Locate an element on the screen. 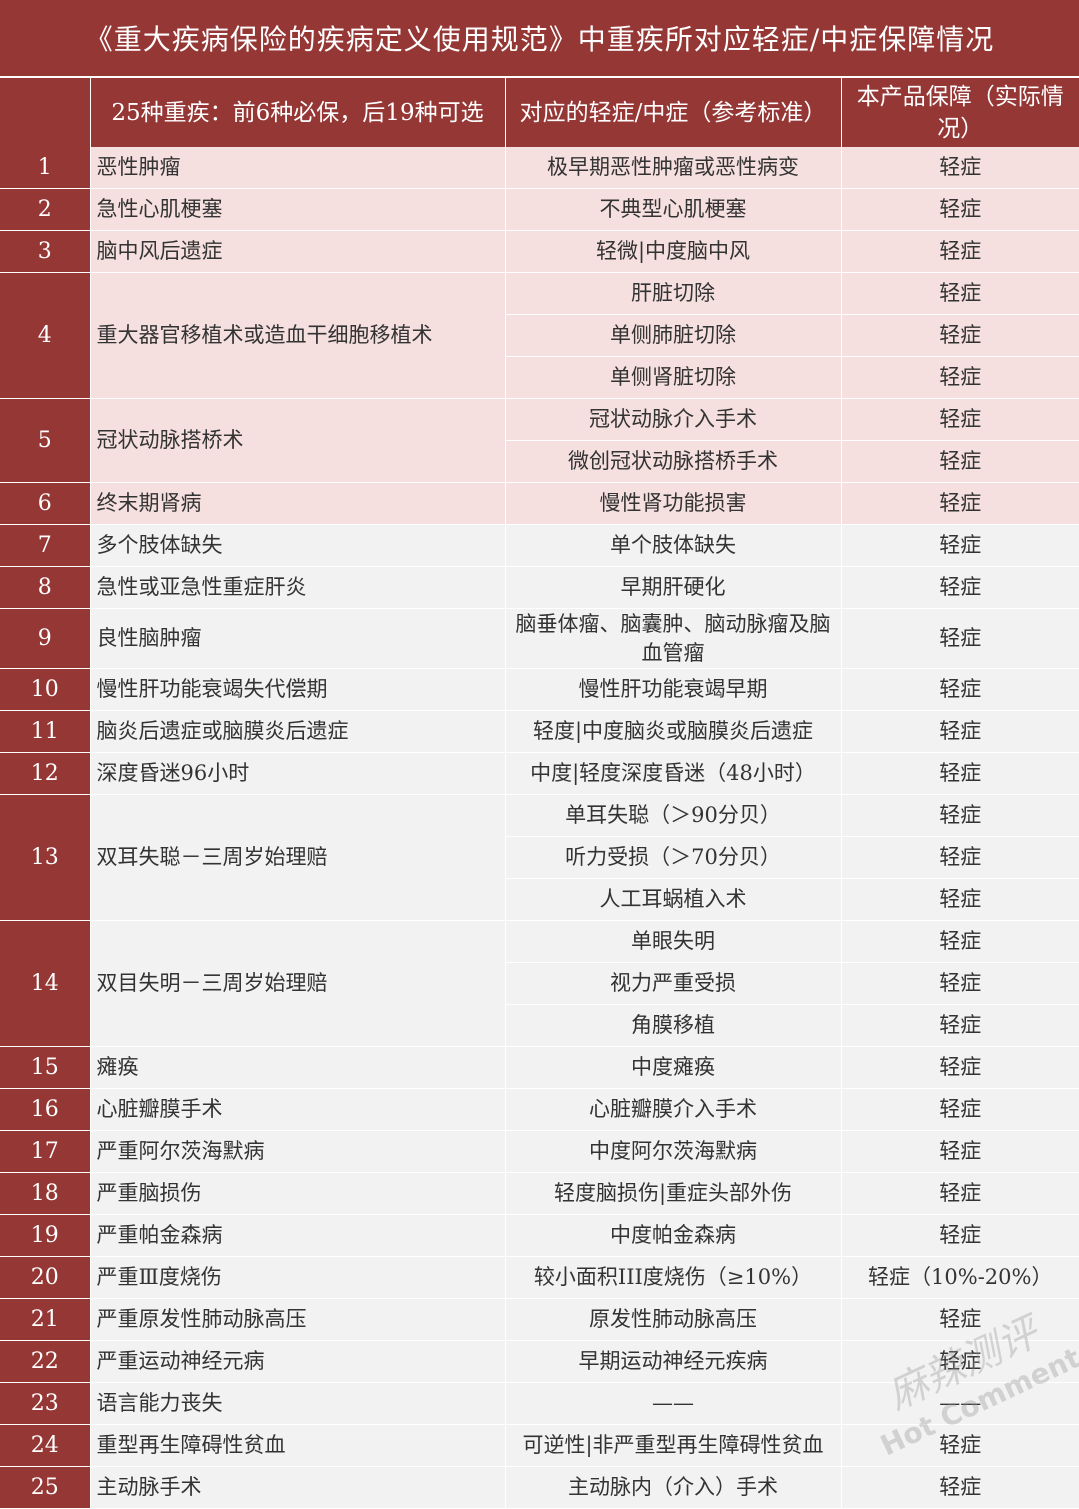  mild-condition: 轻微|中度脑中风 is located at coordinates (672, 251).